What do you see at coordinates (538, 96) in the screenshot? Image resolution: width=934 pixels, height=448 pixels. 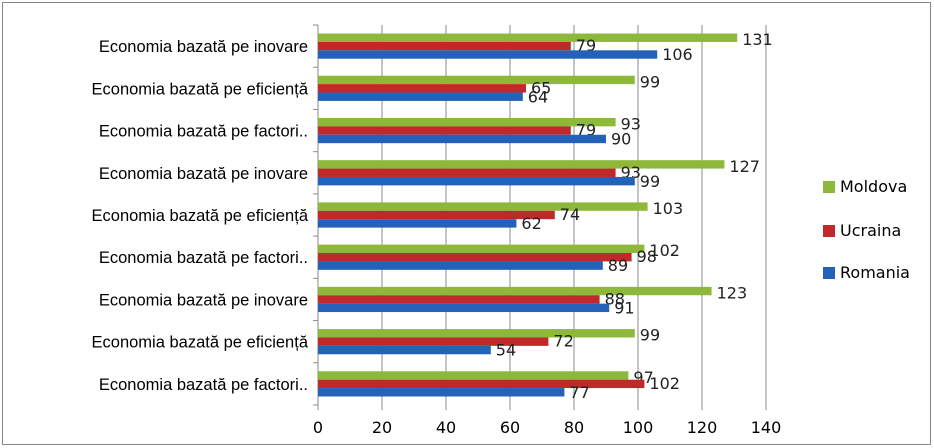 I see `data-label: 64` at bounding box center [538, 96].